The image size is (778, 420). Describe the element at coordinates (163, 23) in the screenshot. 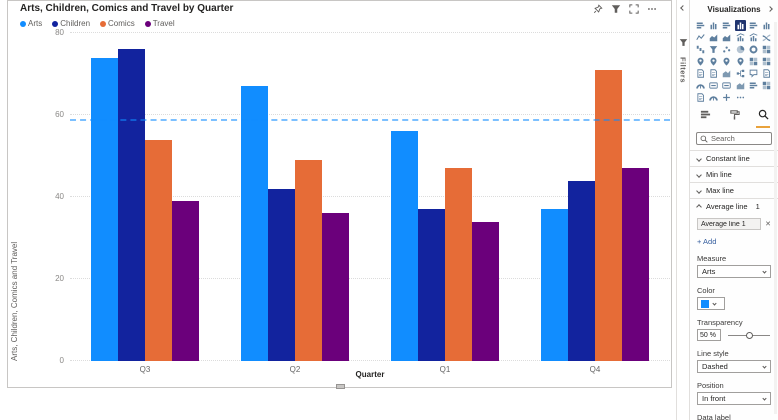

I see `legend-label: Travel` at that location.